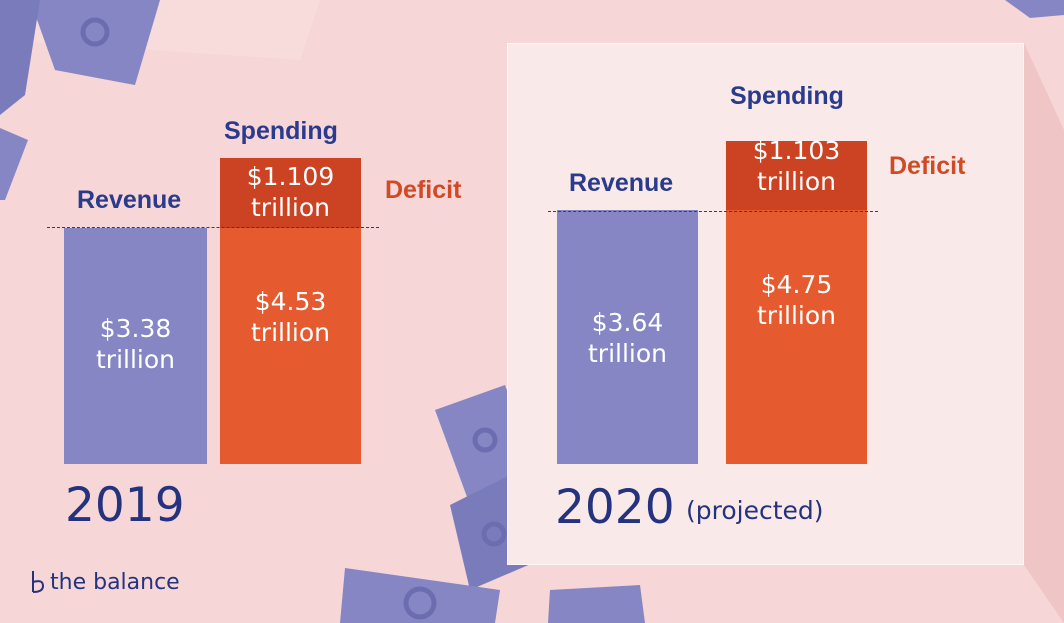 This screenshot has width=1064, height=623. I want to click on spending-bar-2019, so click(290, 346).